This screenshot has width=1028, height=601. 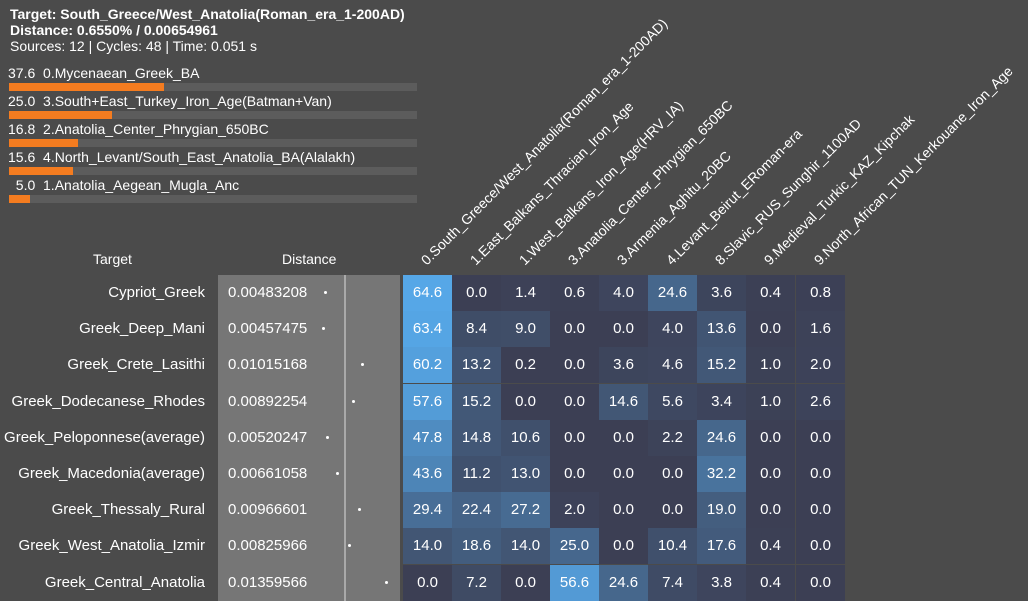 What do you see at coordinates (427, 437) in the screenshot?
I see `heat-cell: 47.8` at bounding box center [427, 437].